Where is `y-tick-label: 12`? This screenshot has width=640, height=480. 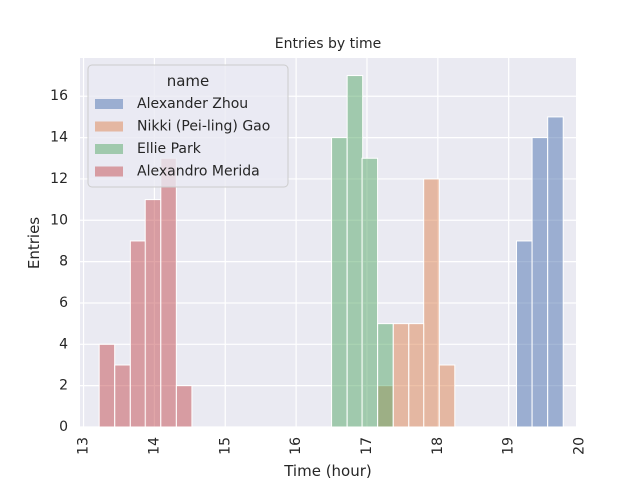 y-tick-label: 12 is located at coordinates (59, 179).